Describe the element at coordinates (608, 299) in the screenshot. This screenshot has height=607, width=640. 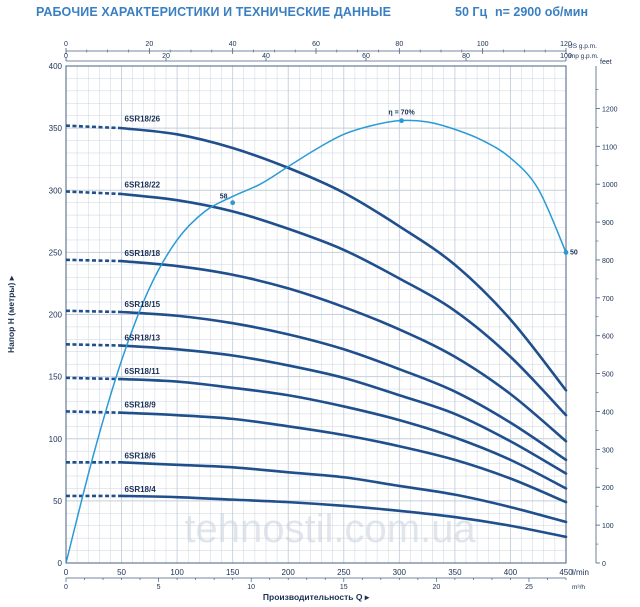
I see `feet-tick-label: 700` at that location.